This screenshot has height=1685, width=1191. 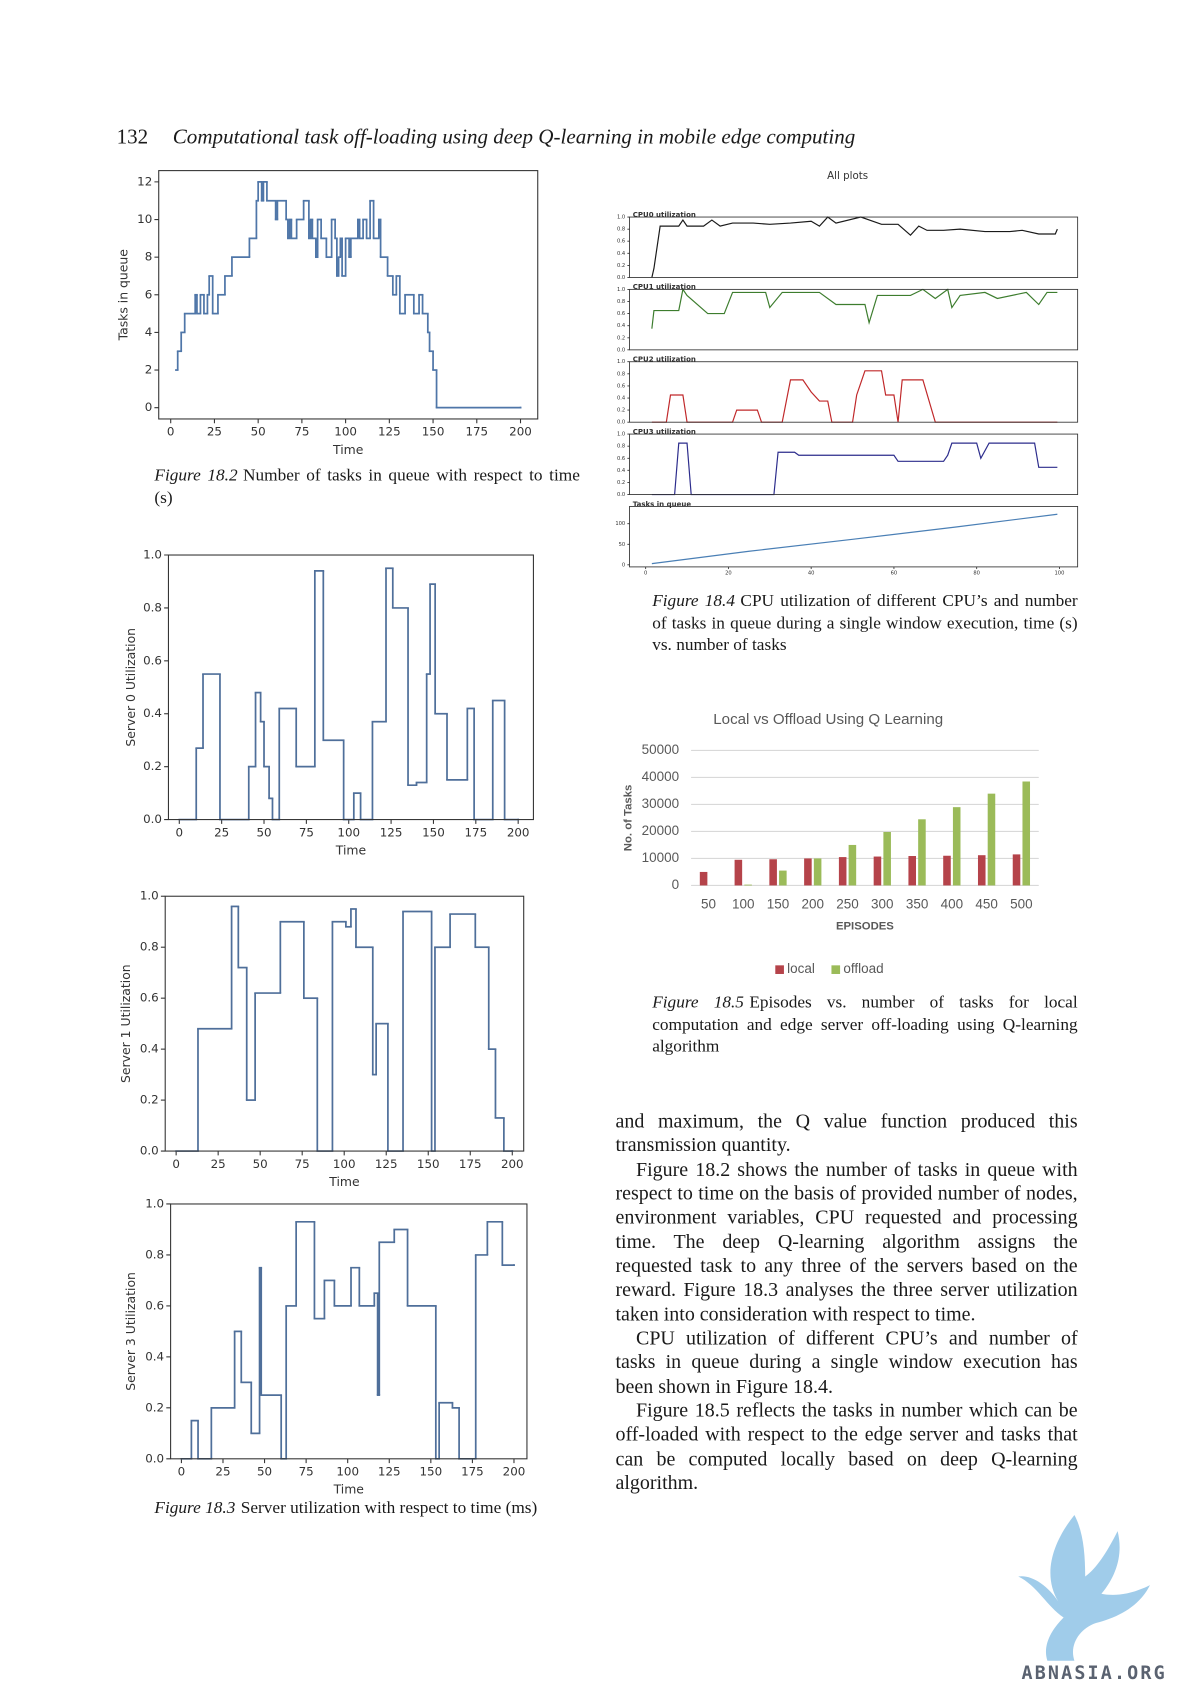 I want to click on y-axis-label: Server 1 Utilization, so click(x=125, y=1023).